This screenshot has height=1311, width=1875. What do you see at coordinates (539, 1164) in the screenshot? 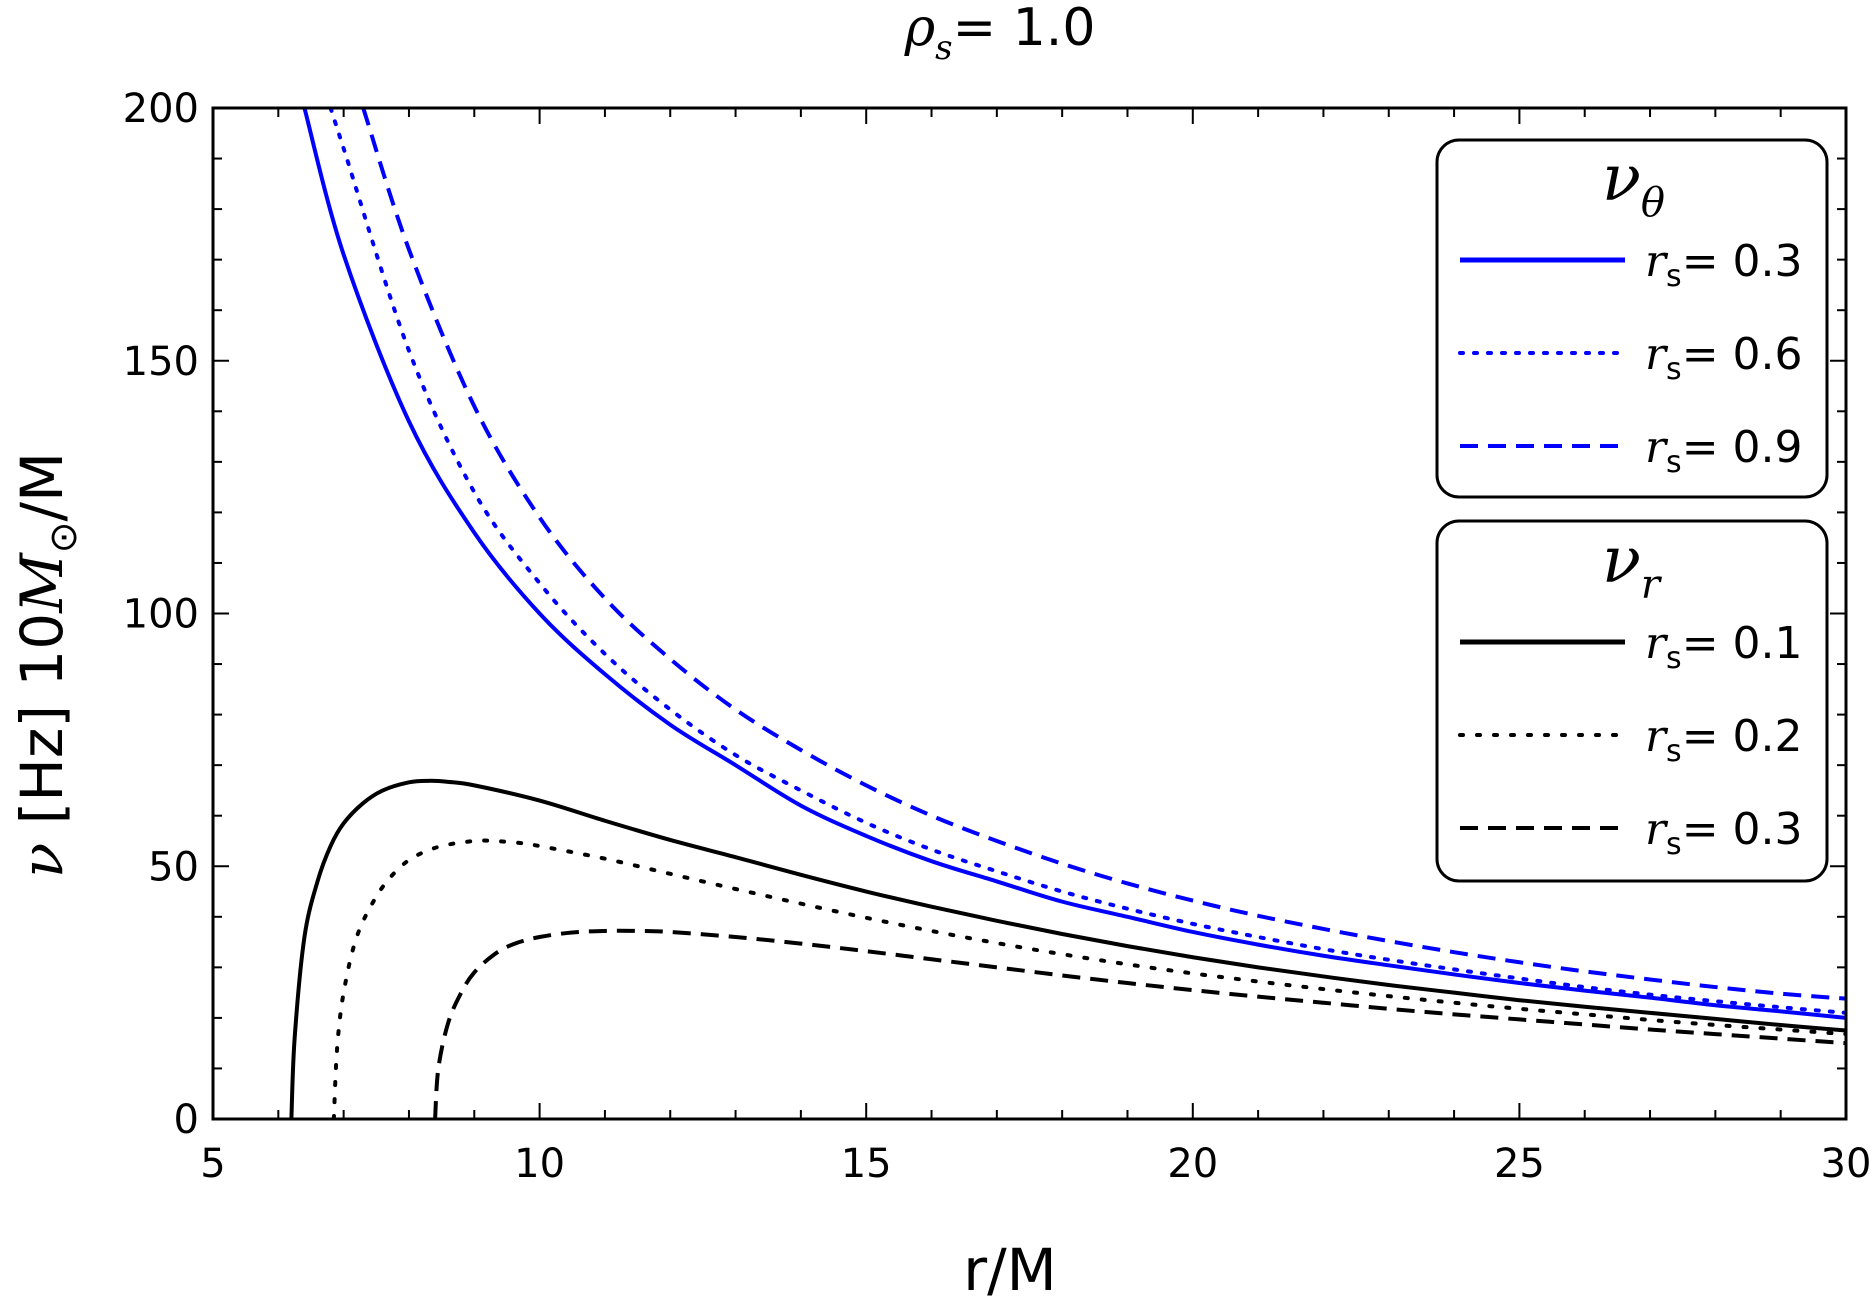
I see `x-tick-label-1: 10` at bounding box center [539, 1164].